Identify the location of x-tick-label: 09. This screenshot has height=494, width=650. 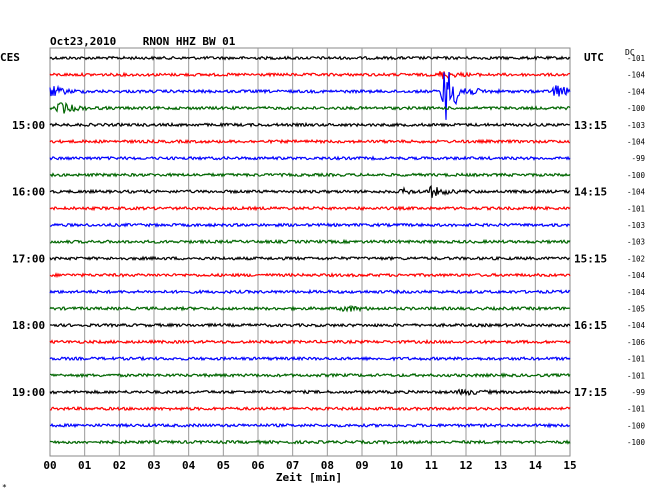
(361, 465).